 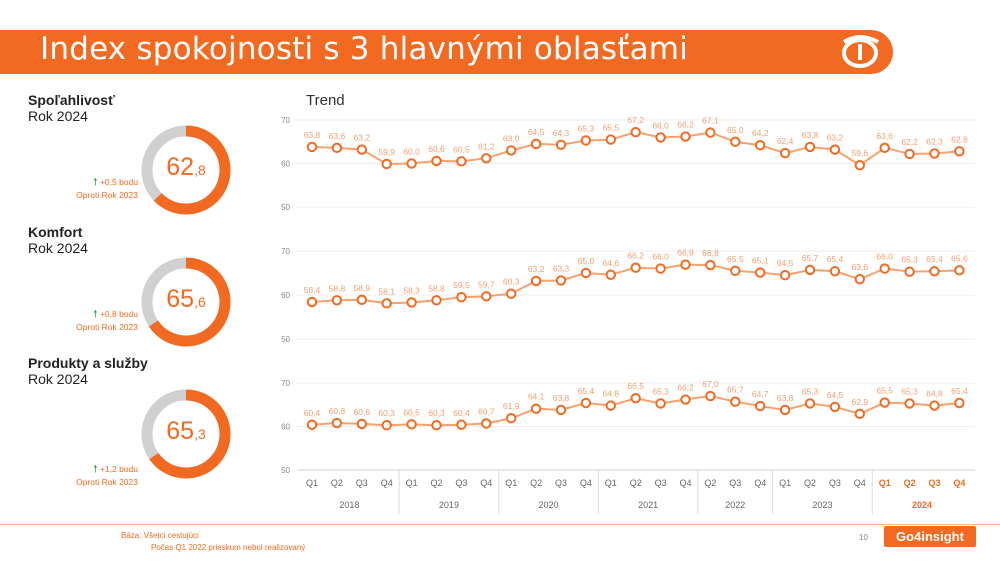 What do you see at coordinates (411, 152) in the screenshot?
I see `data-label: 60,0` at bounding box center [411, 152].